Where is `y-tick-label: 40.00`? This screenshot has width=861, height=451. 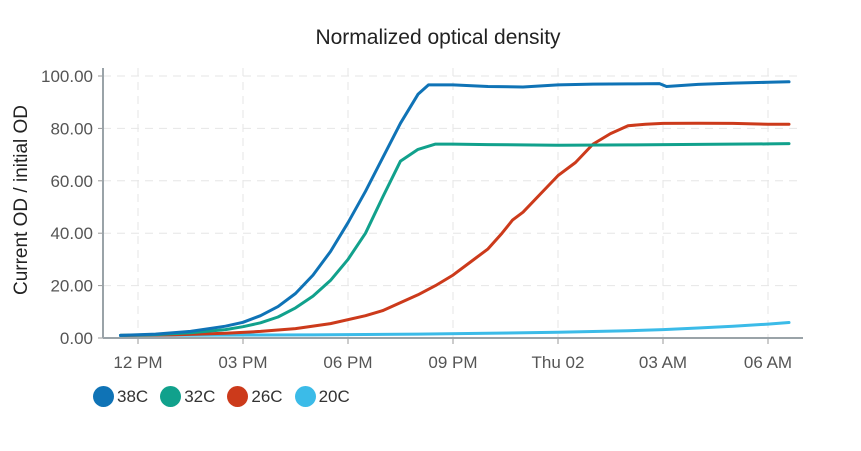
y-tick-label: 40.00 is located at coordinates (71, 233).